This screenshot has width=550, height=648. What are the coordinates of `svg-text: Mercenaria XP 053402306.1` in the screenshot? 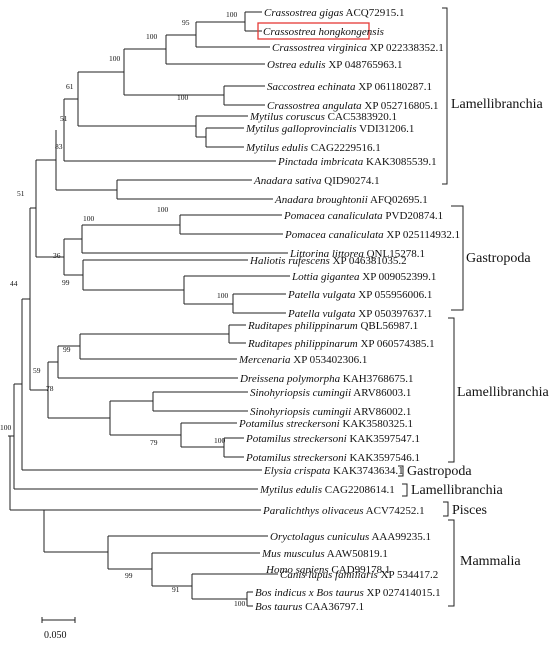 It's located at (302, 360).